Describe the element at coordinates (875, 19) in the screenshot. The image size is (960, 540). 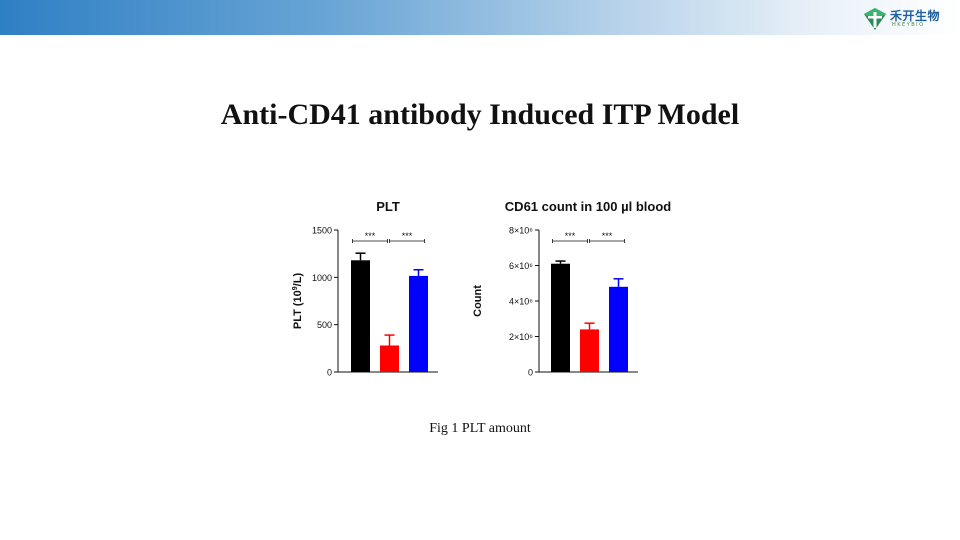
I see `logo-leaf-icon` at that location.